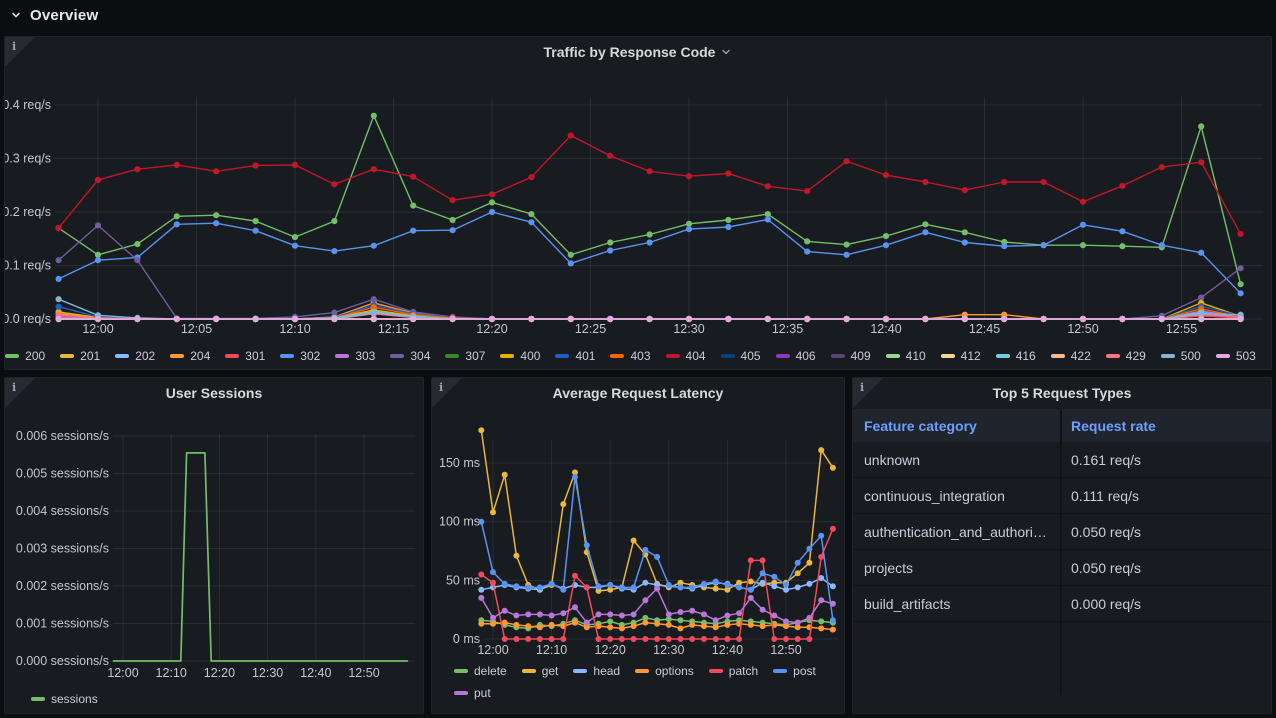 This screenshot has width=1276, height=718. Describe the element at coordinates (740, 356) in the screenshot. I see `legend-item-405: 405` at that location.